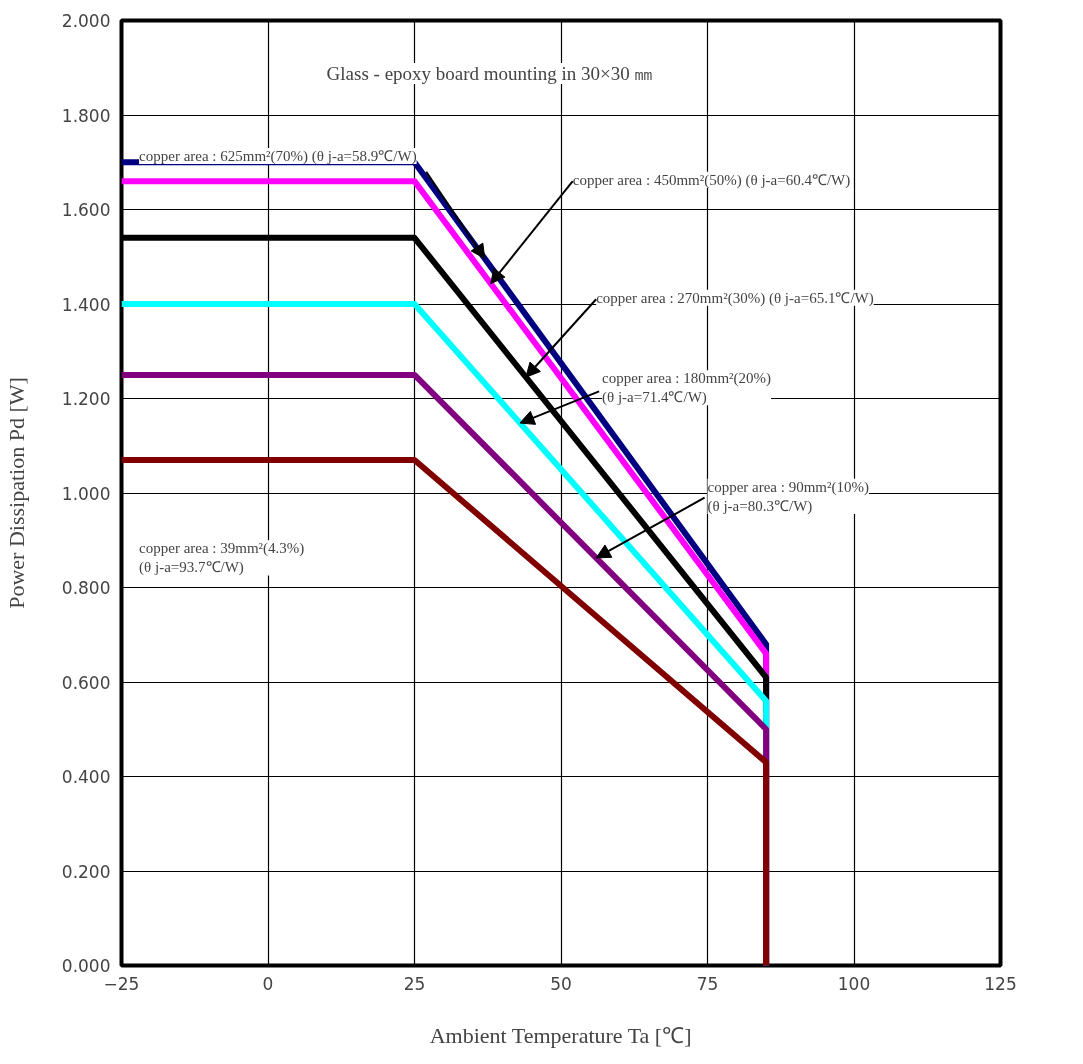 Image resolution: width=1083 pixels, height=1064 pixels. I want to click on x-tick-label: 0, so click(268, 983).